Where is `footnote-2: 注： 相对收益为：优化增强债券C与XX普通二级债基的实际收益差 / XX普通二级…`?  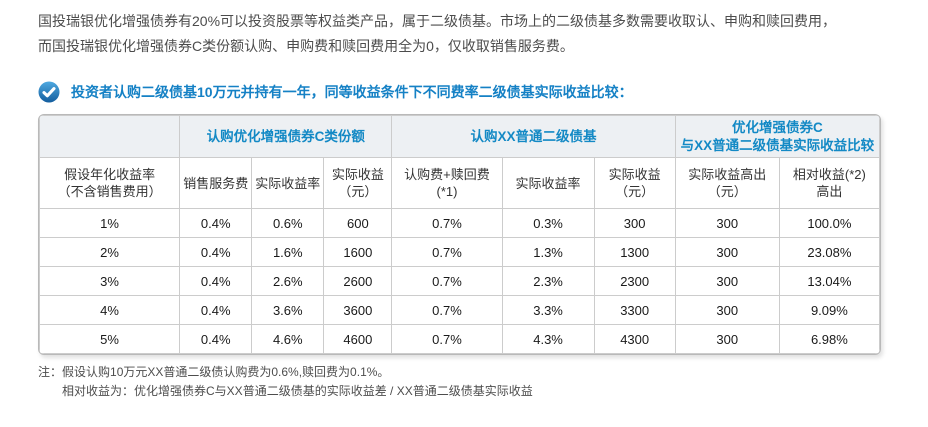
footnote-2: 注： 相对收益为：优化增强债券C与XX普通二级债基的实际收益差 / XX普通二级… is located at coordinates (483, 391).